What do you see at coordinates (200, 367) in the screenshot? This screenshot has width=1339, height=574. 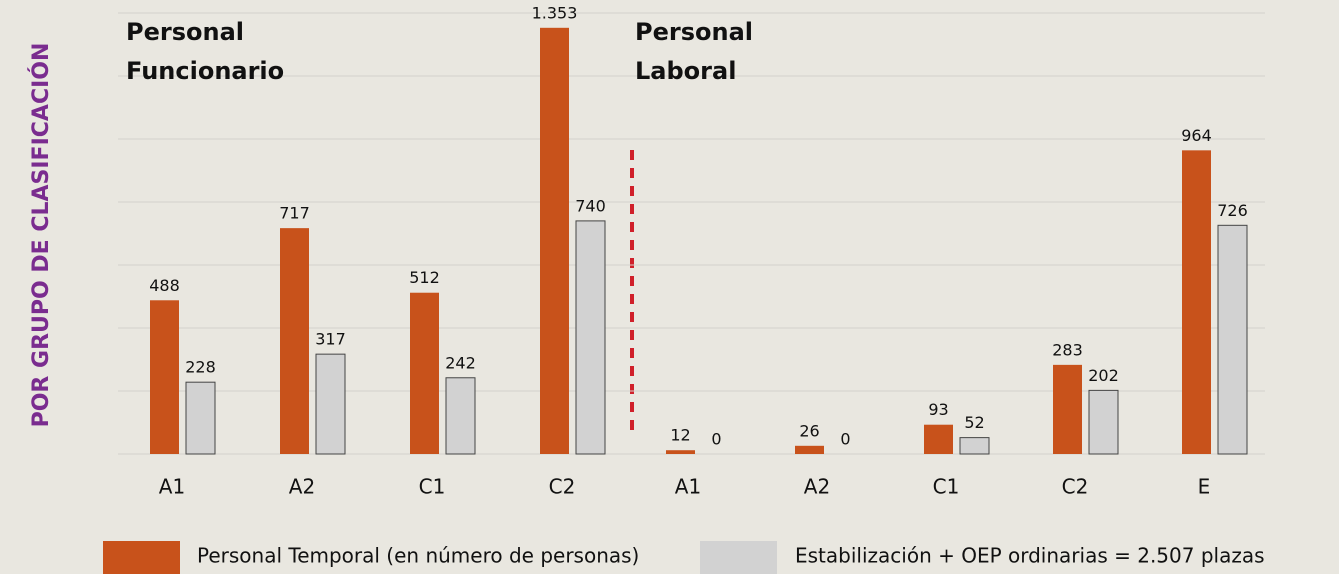 I see `value-label: 228` at bounding box center [200, 367].